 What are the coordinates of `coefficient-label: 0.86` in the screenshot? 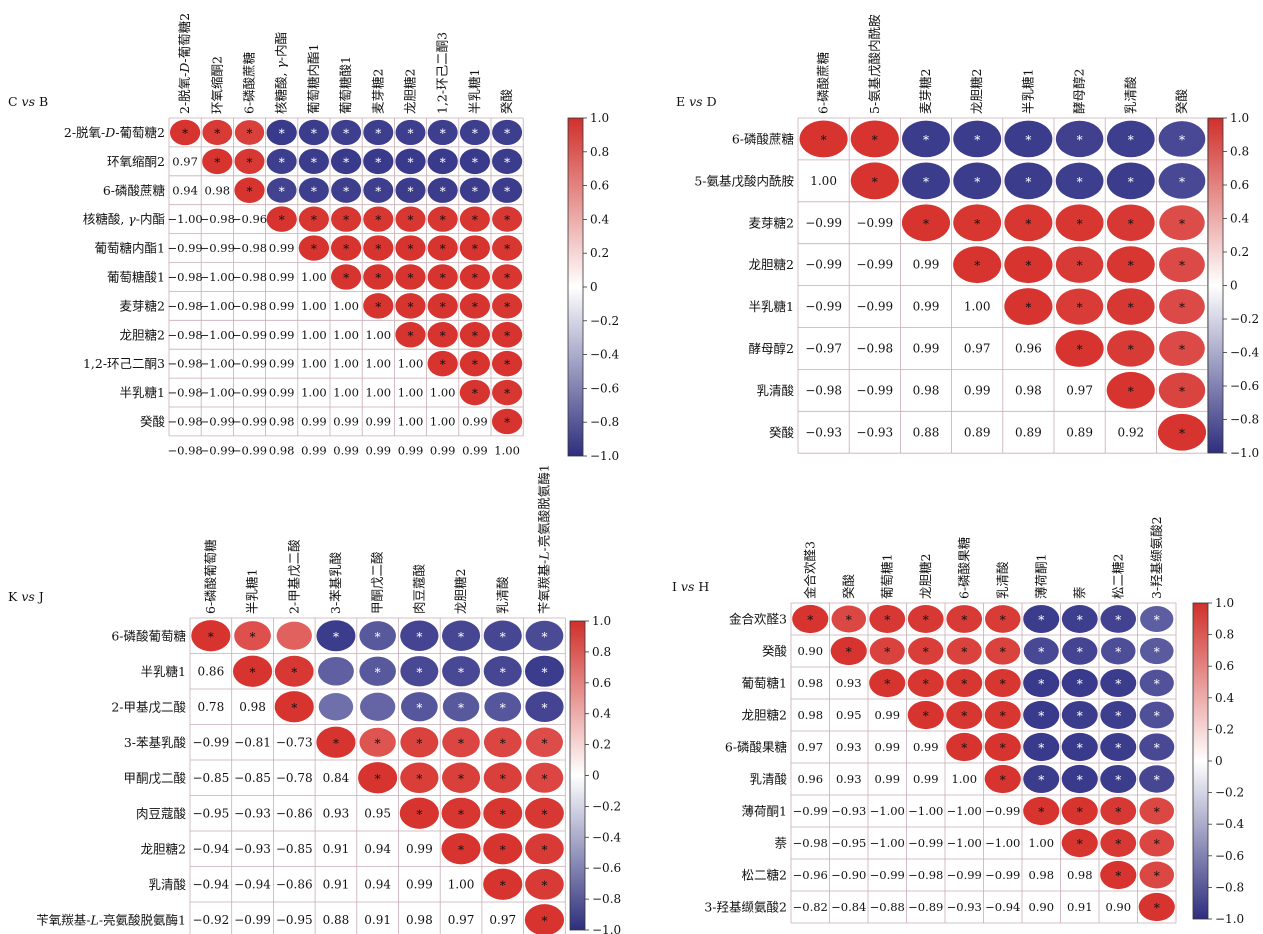 It's located at (210, 671).